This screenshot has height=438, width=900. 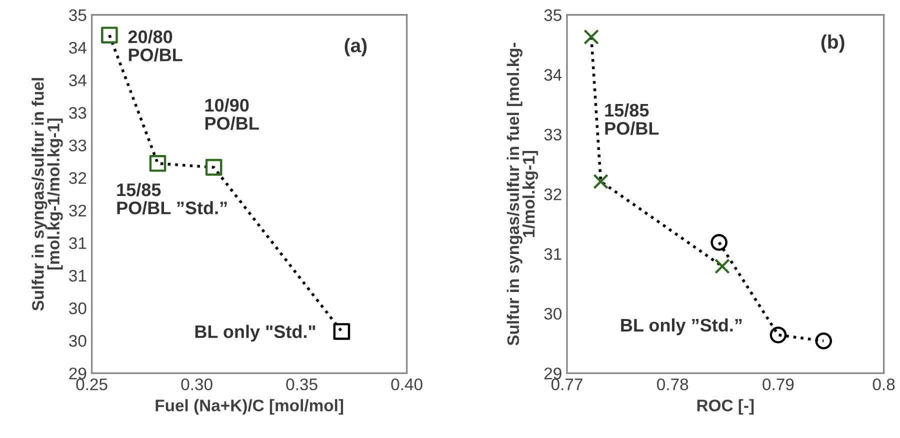 What do you see at coordinates (232, 114) in the screenshot?
I see `annotation: 10/90 PO/BL` at bounding box center [232, 114].